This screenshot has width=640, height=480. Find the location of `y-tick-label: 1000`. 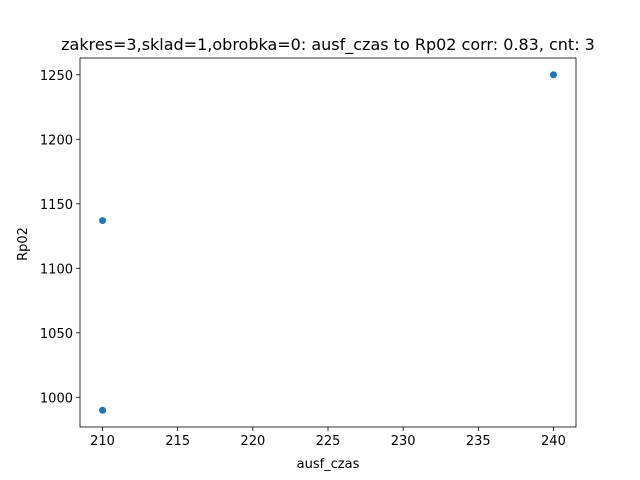

y-tick-label: 1000 is located at coordinates (56, 398).